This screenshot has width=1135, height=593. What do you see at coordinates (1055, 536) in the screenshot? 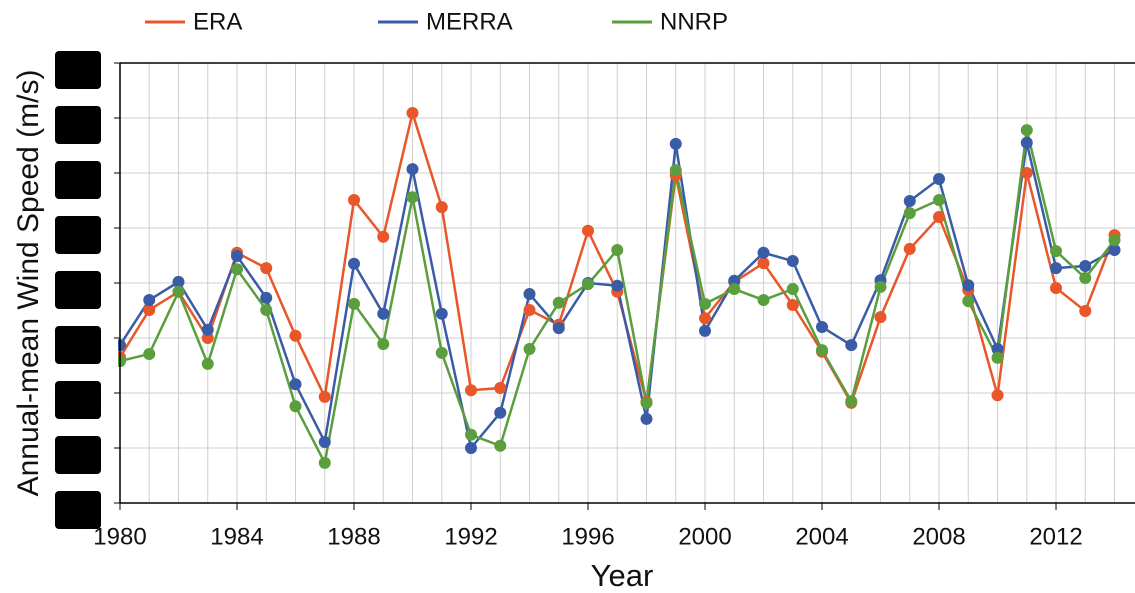
I see `x-tick-label: 2012` at bounding box center [1055, 536].